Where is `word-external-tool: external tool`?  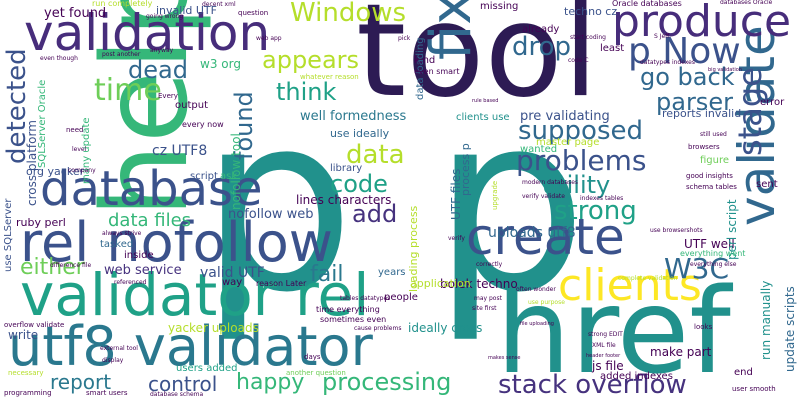 word-external-tool: external tool is located at coordinates (119, 348).